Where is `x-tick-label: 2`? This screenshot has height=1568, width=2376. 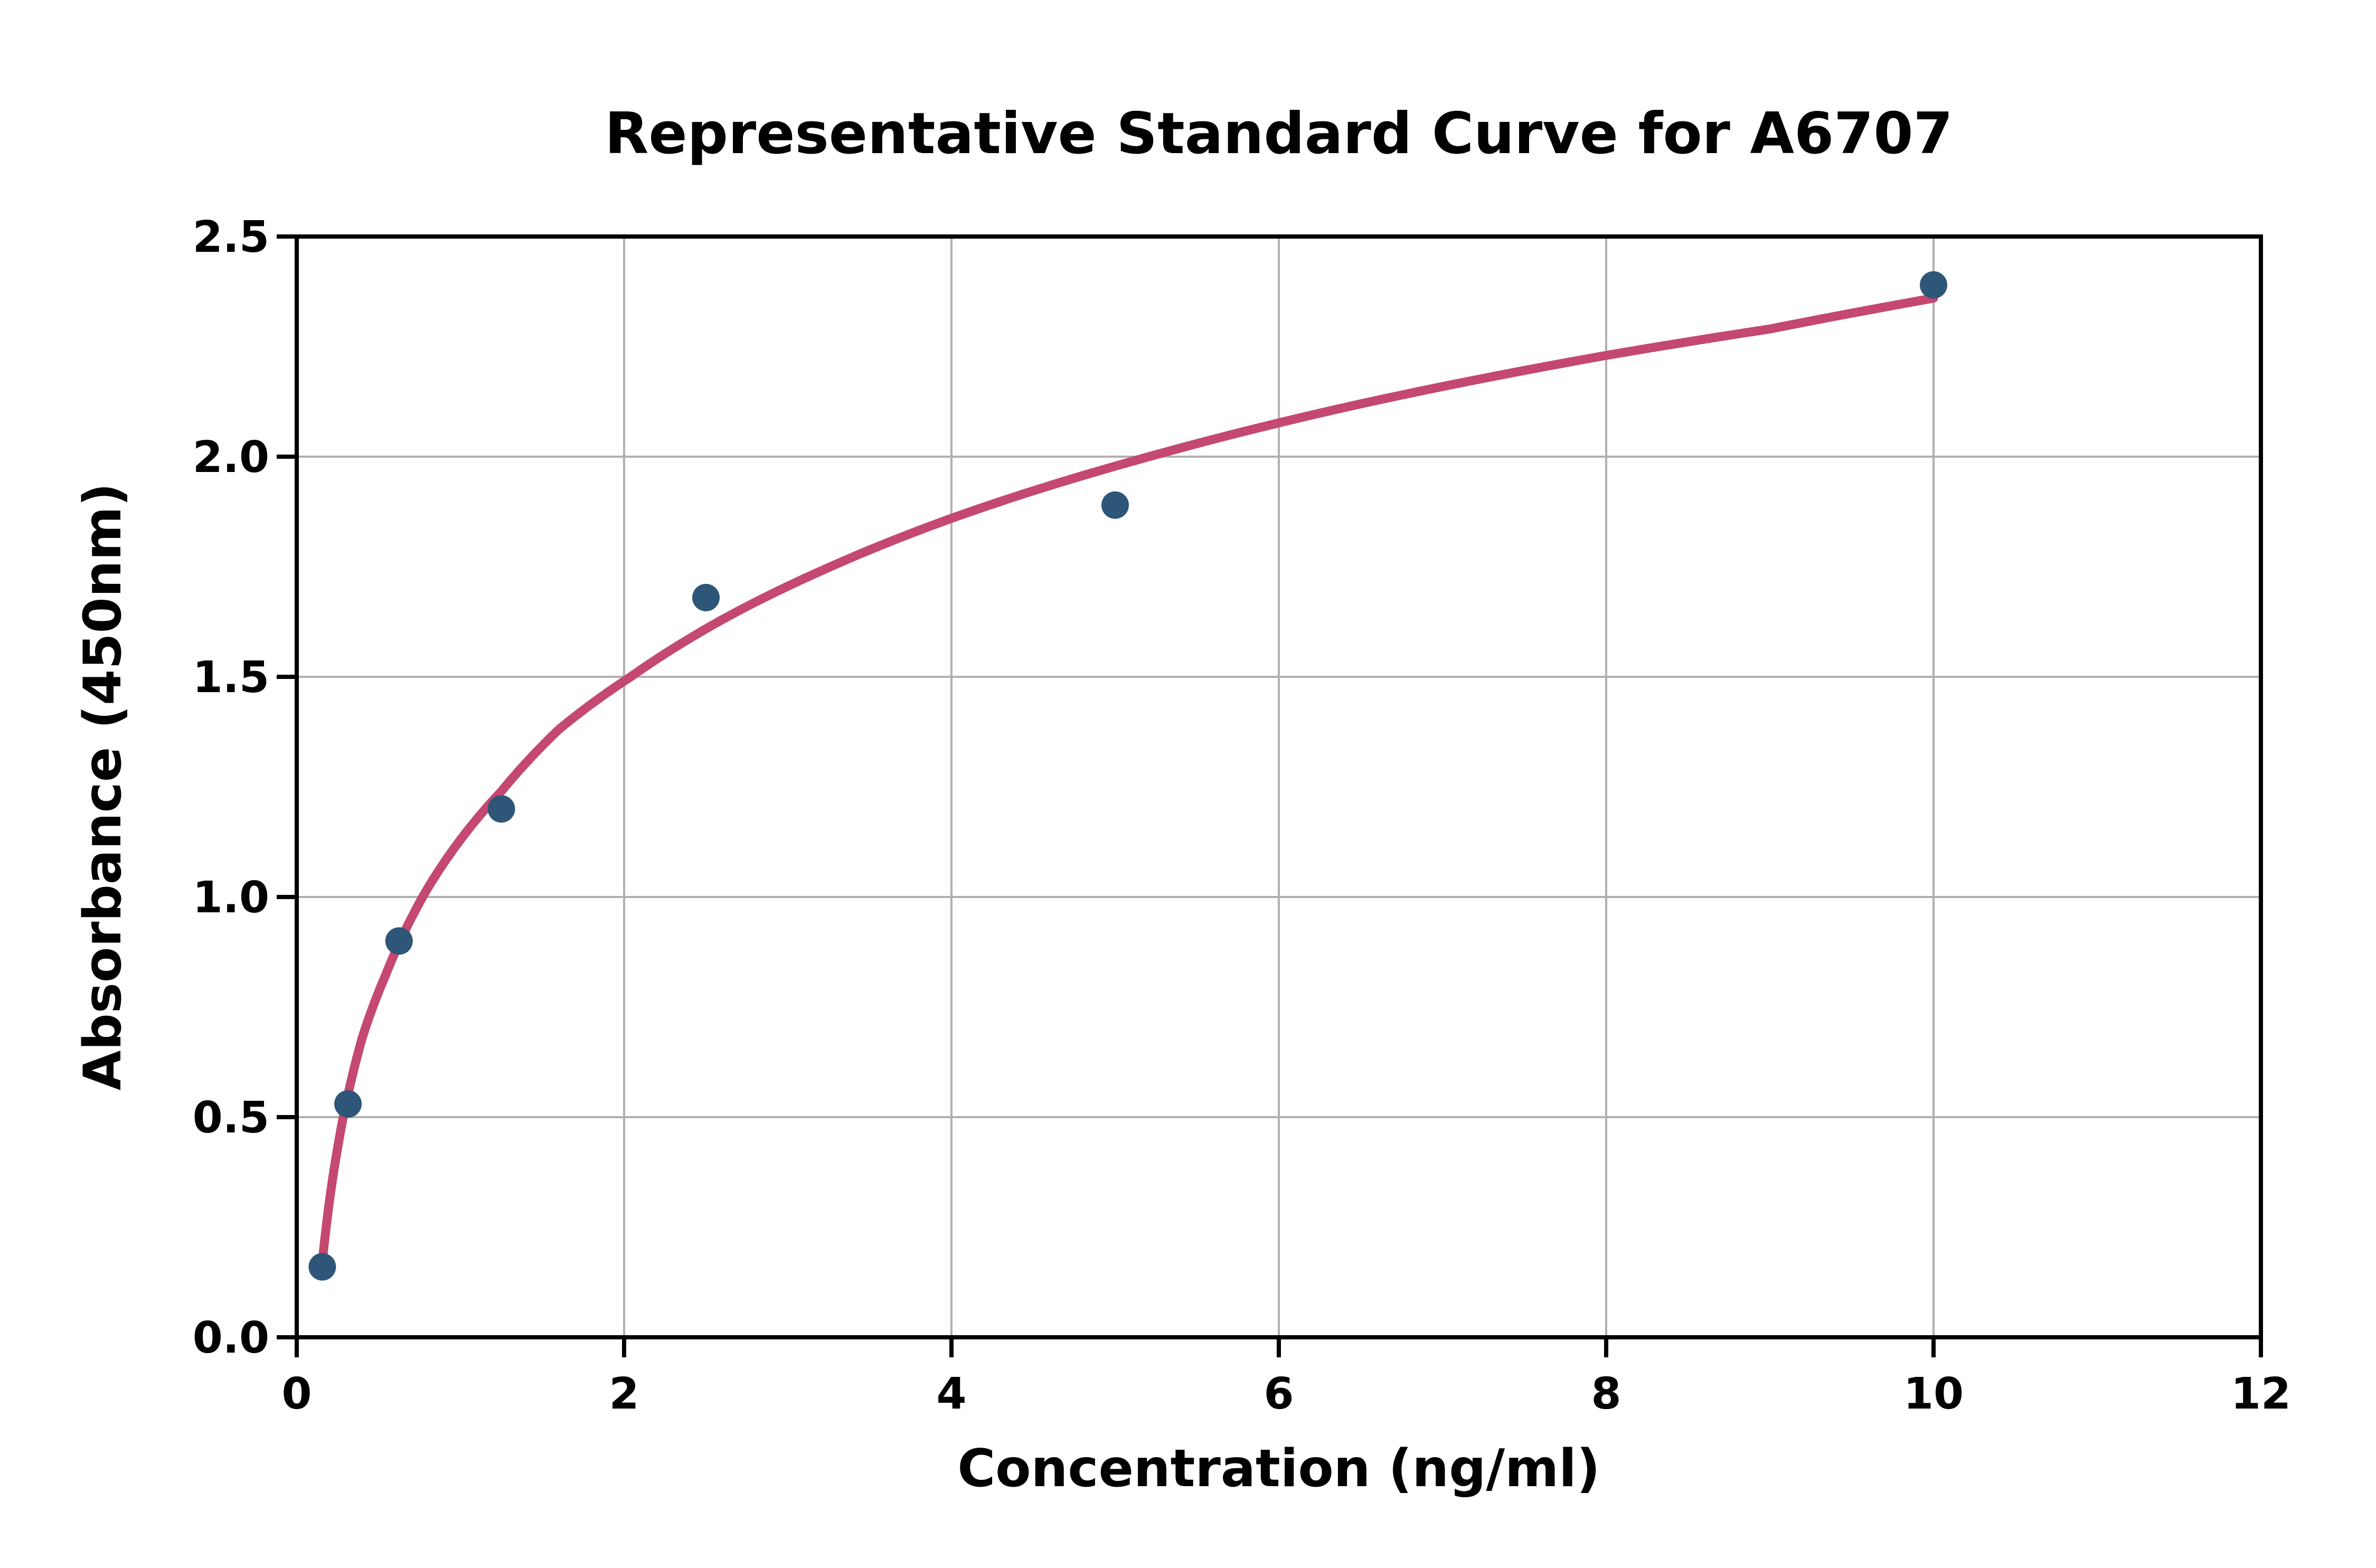
x-tick-label: 2 is located at coordinates (624, 1394).